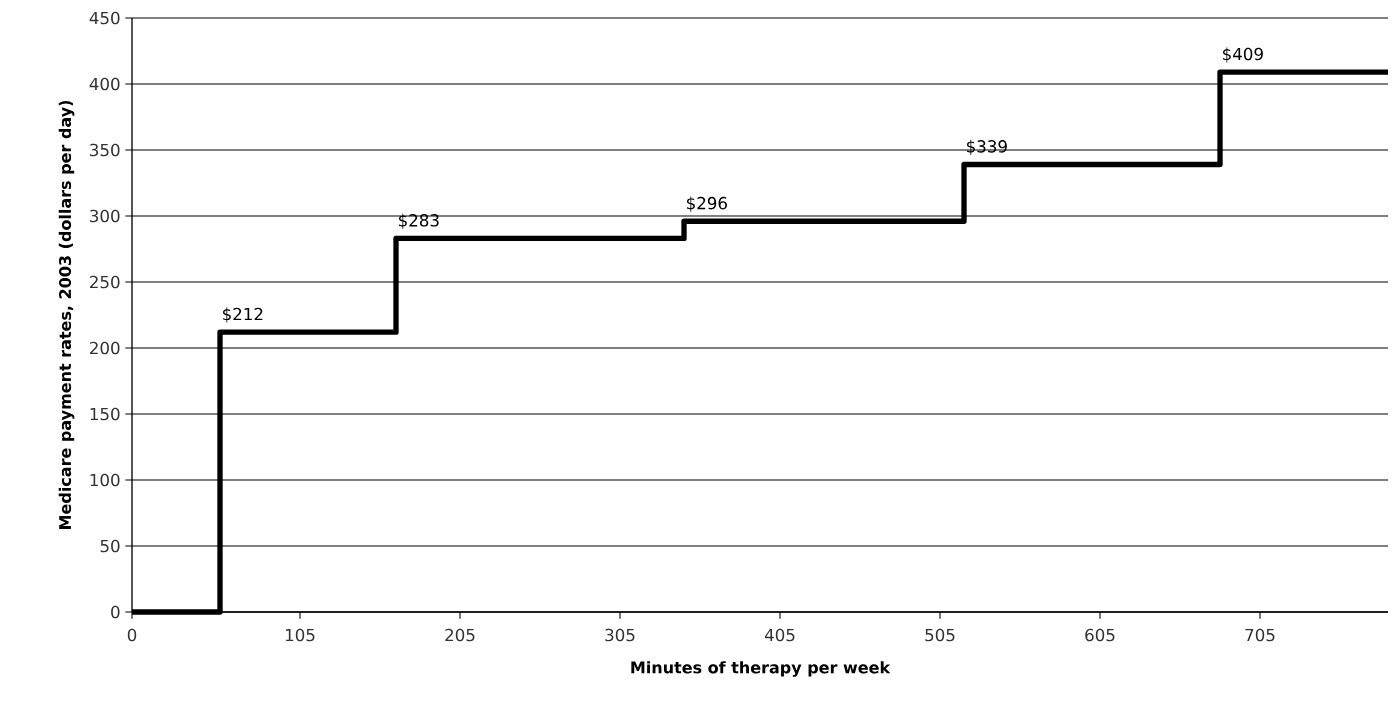 This screenshot has height=713, width=1397. What do you see at coordinates (418, 221) in the screenshot?
I see `data-label: $283` at bounding box center [418, 221].